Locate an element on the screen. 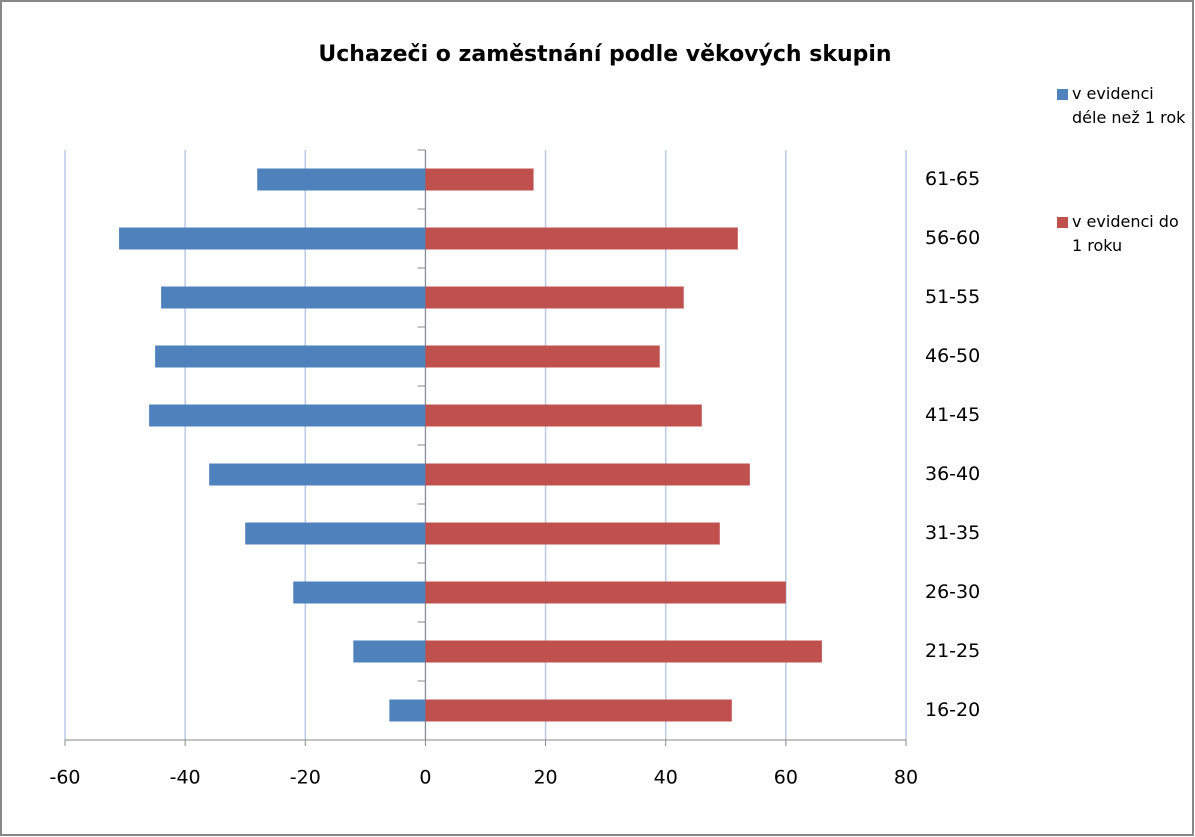 This screenshot has width=1195, height=837. x-tick-label: 20 is located at coordinates (545, 778).